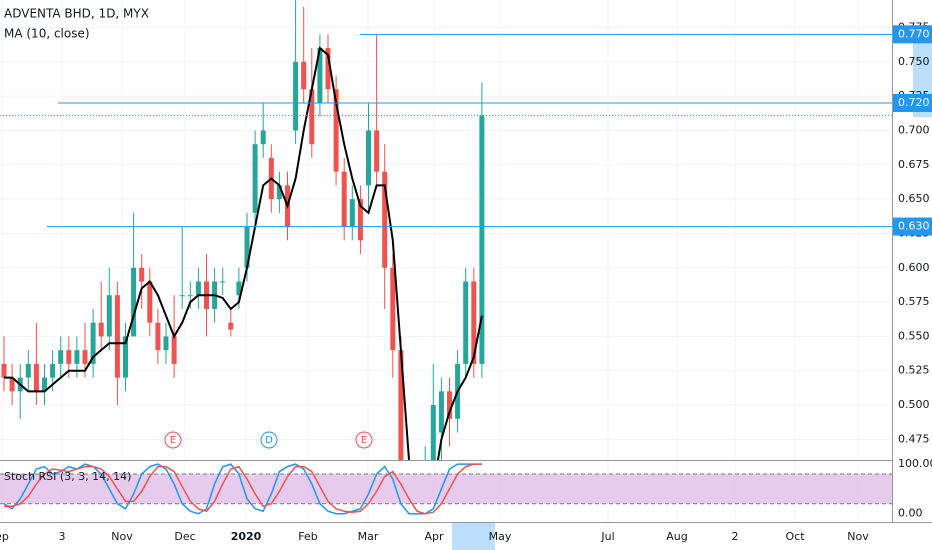  I want to click on x-tick-label: Aug, so click(676, 536).